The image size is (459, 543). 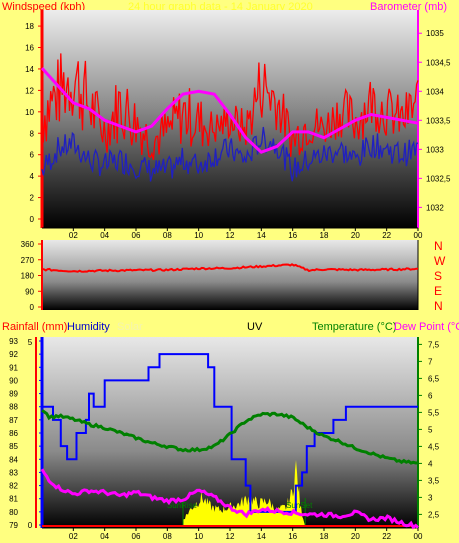 What do you see at coordinates (28, 276) in the screenshot?
I see `y-tick-label: 180` at bounding box center [28, 276].